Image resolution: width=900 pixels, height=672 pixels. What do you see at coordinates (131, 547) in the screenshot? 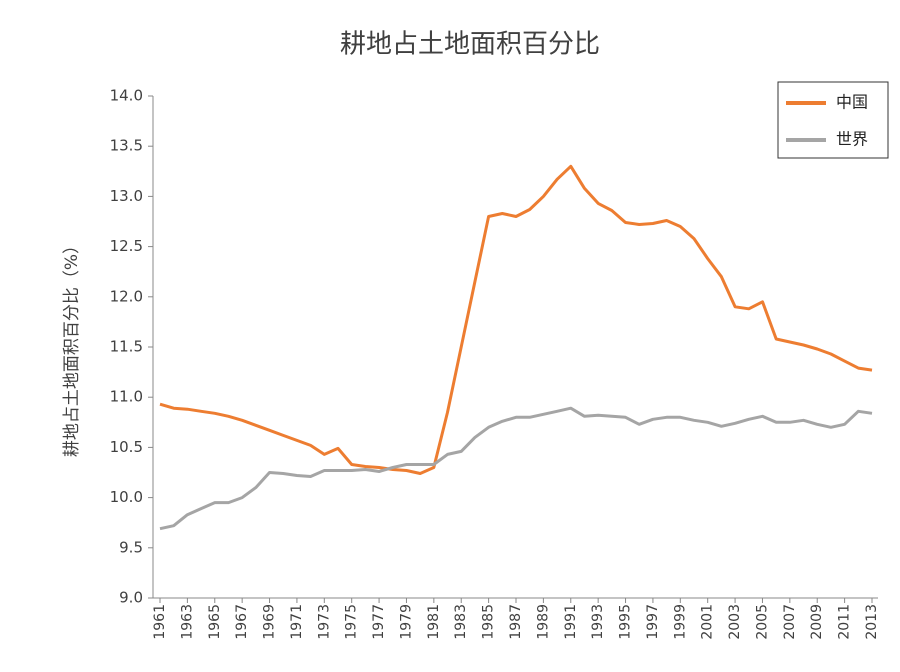
I see `y-tick-label: 9.5` at bounding box center [131, 547].